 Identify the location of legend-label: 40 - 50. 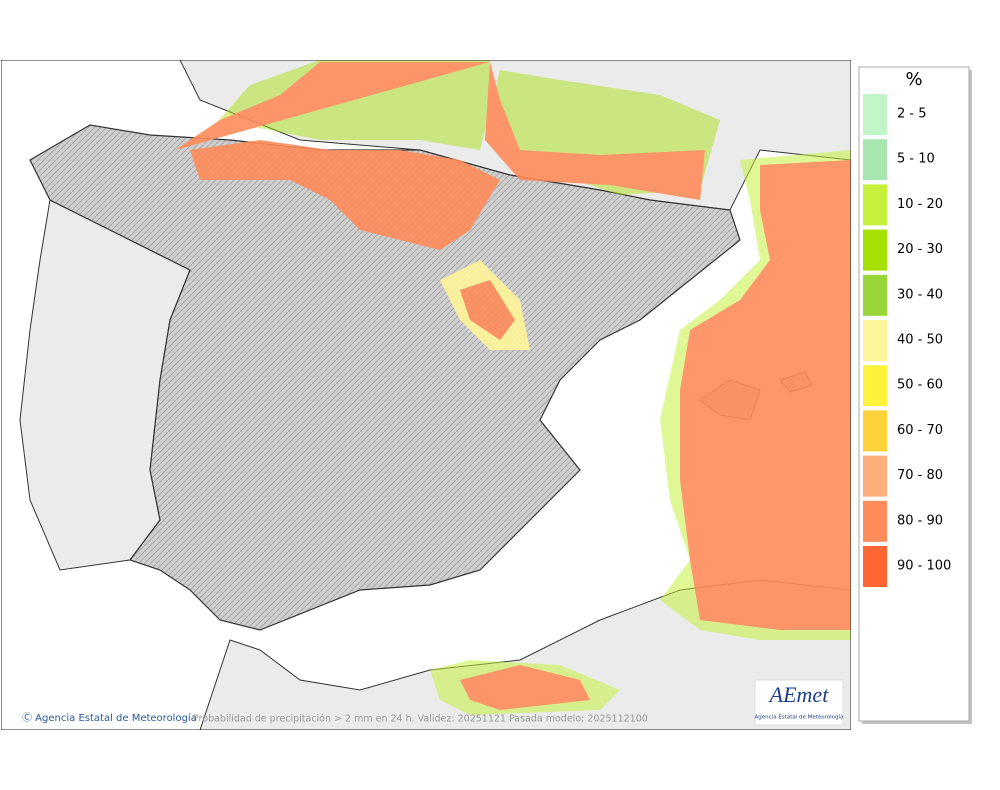
(920, 340).